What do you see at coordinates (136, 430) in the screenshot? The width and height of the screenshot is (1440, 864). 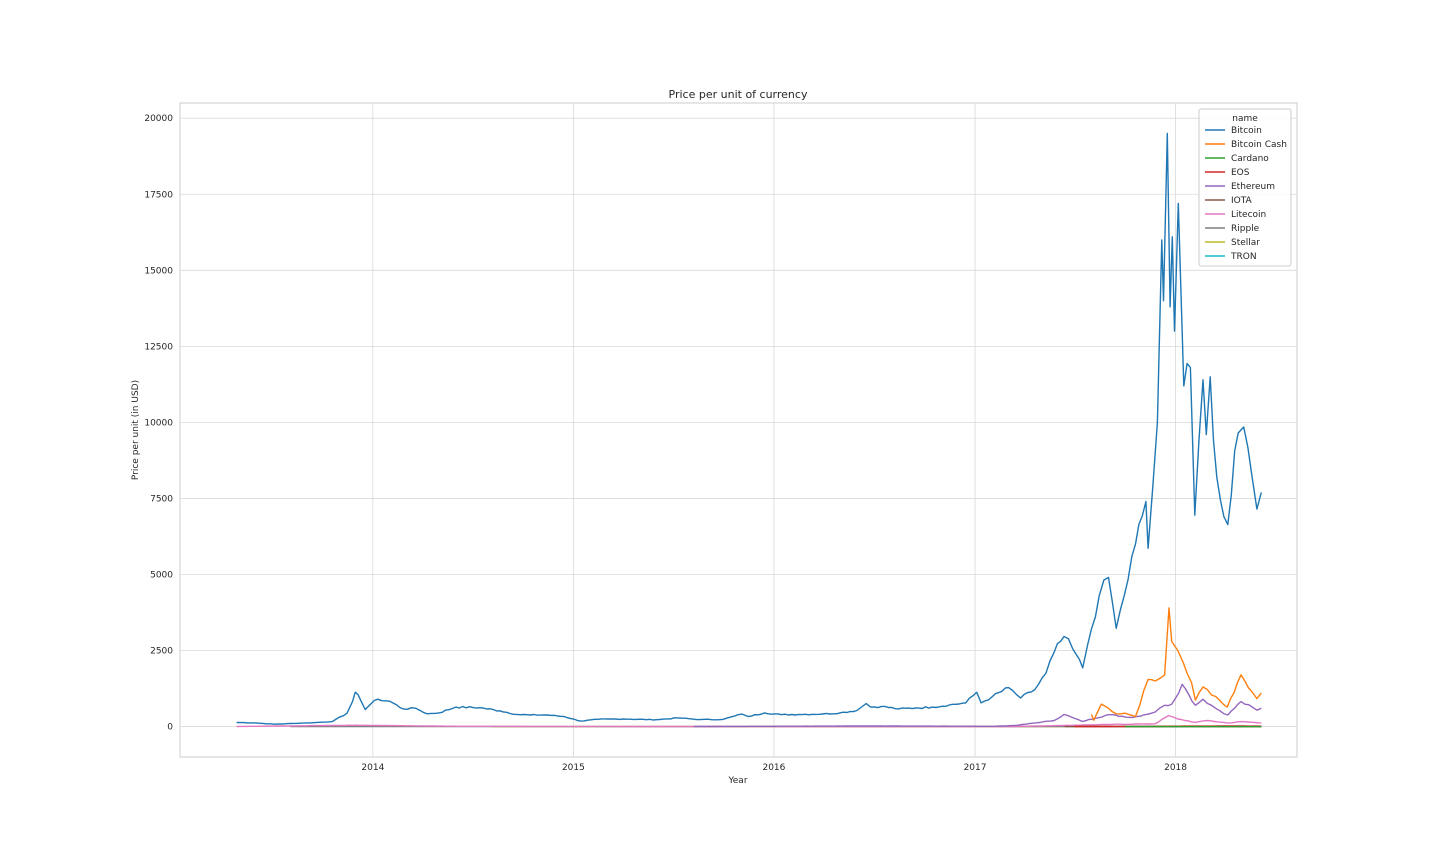 I see `y-axis-title: Price per unit (in USD)` at bounding box center [136, 430].